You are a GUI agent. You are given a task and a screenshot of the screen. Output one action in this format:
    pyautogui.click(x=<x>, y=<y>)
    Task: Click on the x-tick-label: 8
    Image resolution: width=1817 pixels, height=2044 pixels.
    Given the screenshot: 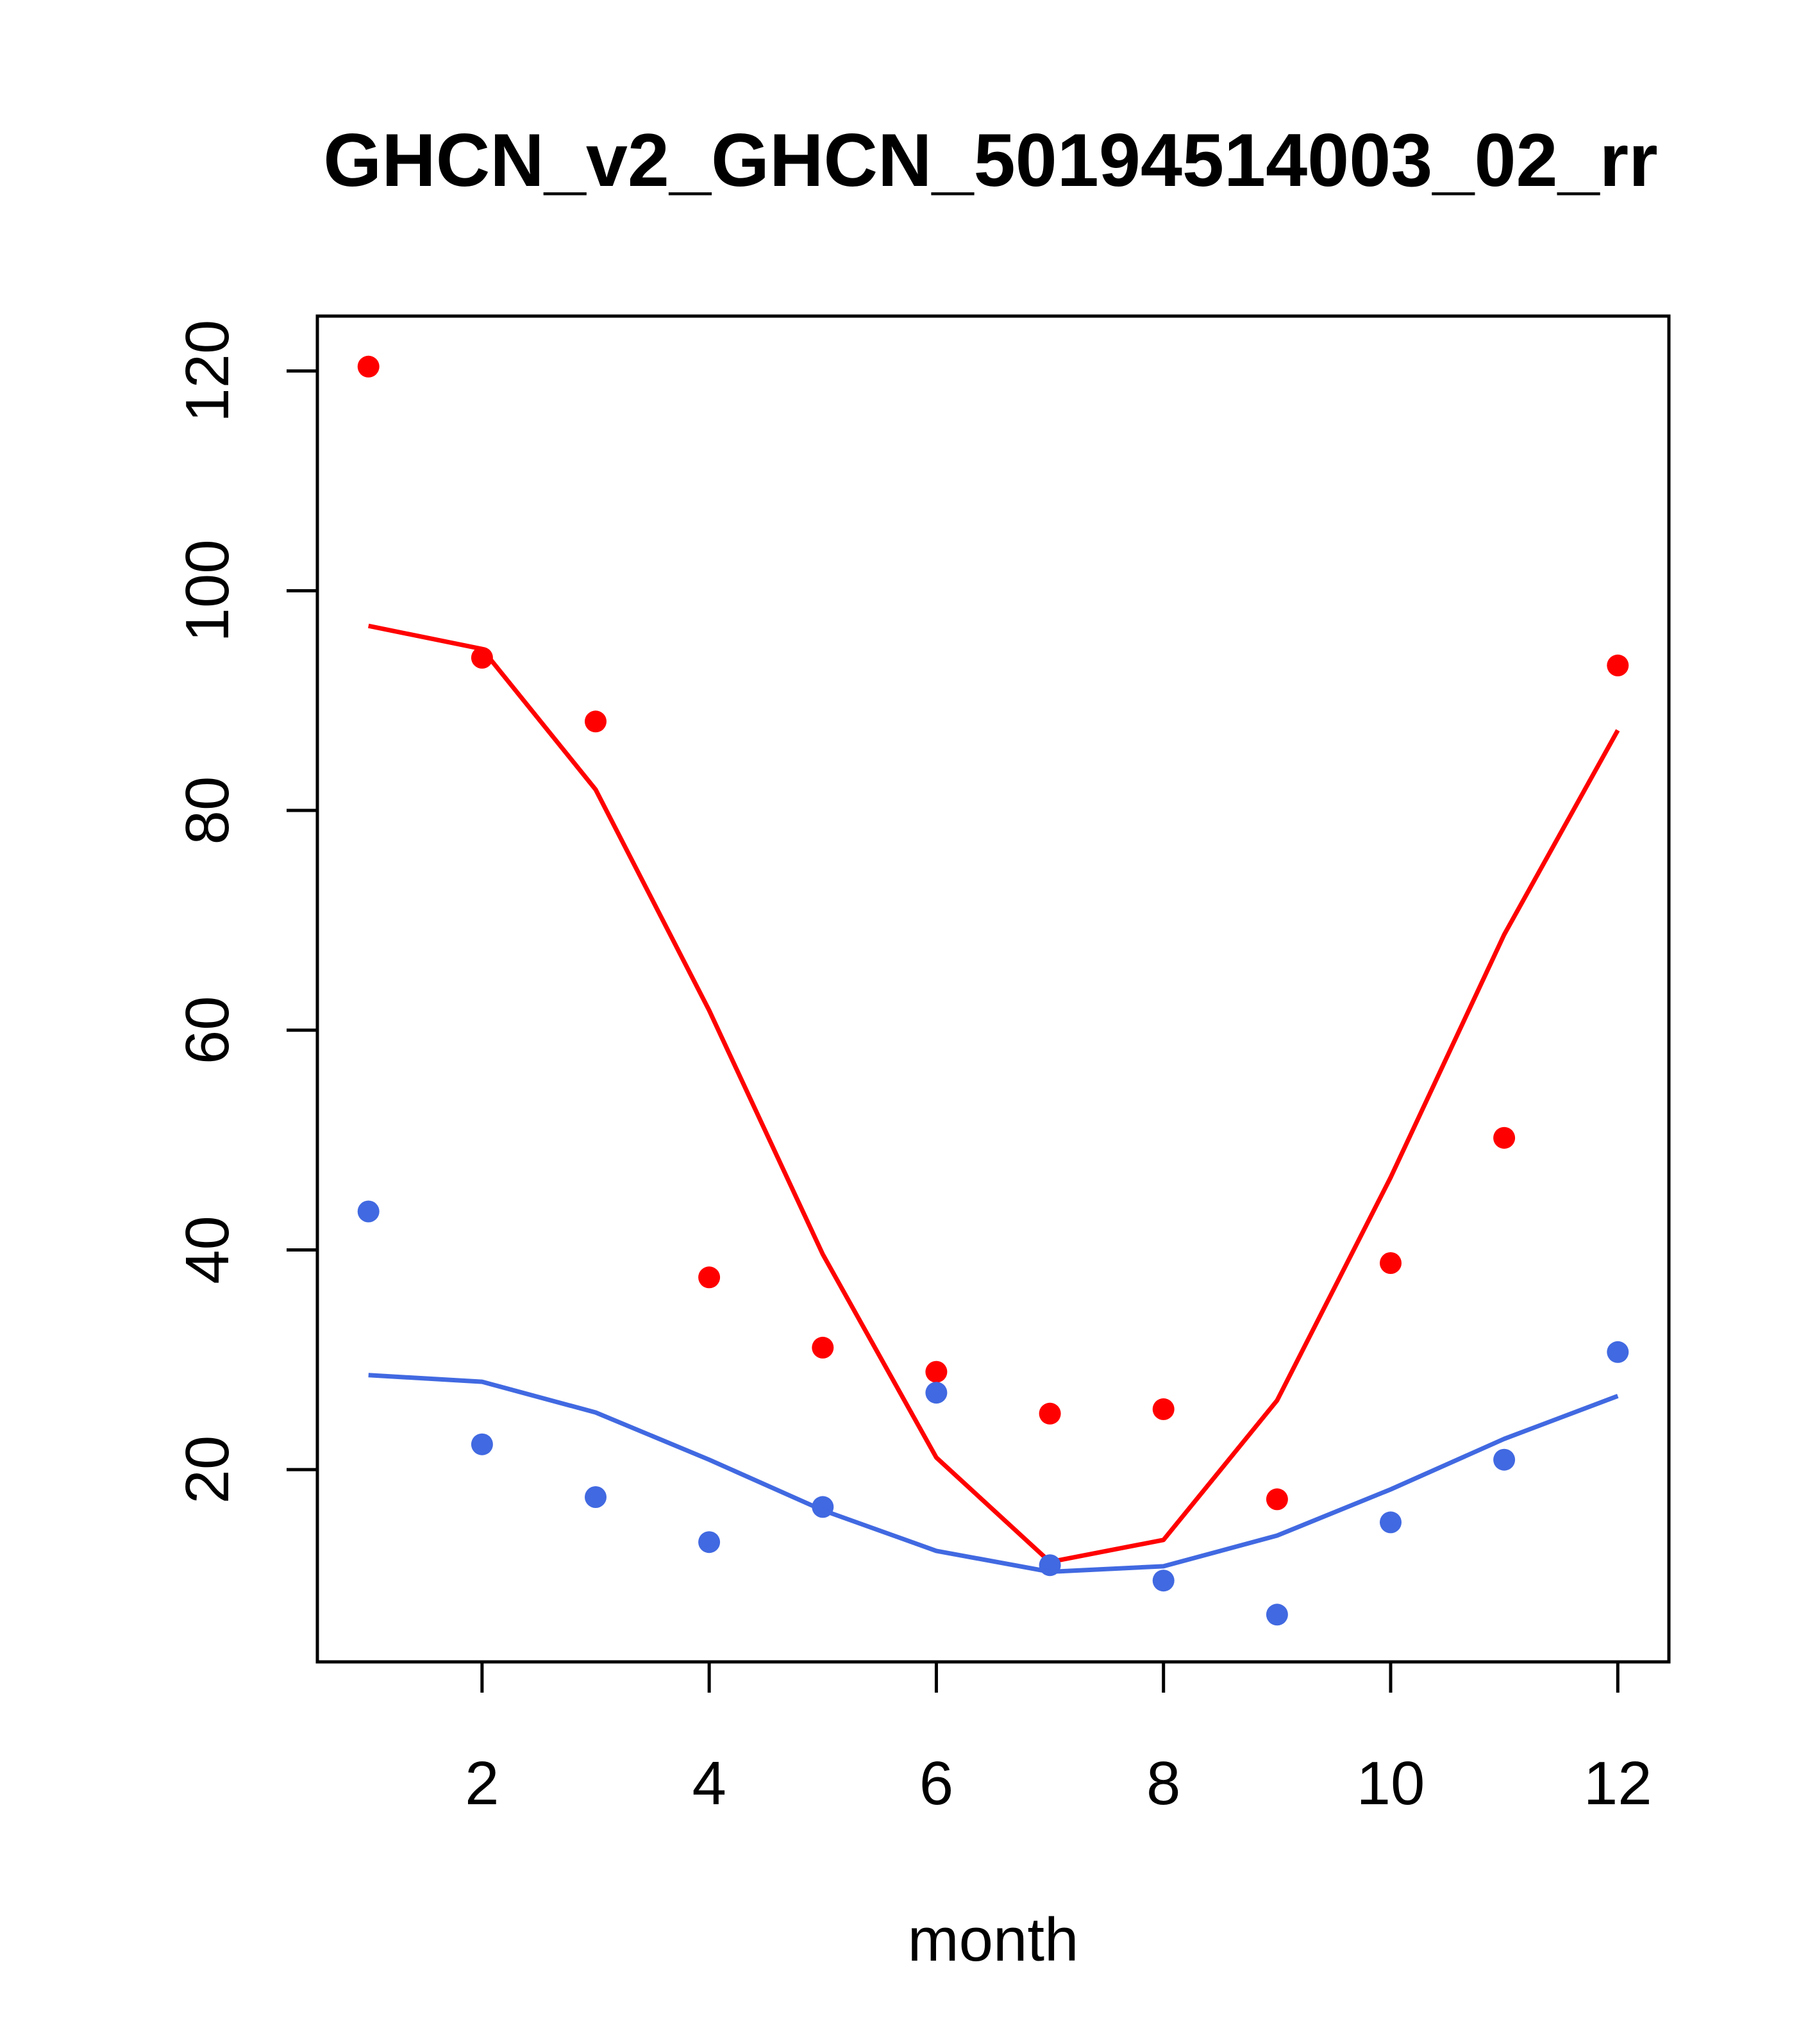 What is the action you would take?
    pyautogui.click(x=1163, y=1784)
    